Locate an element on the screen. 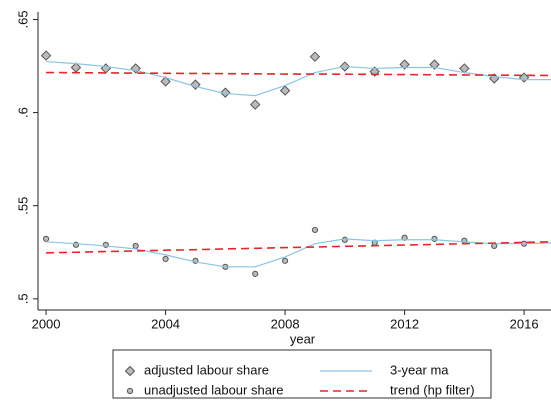 The height and width of the screenshot is (401, 551). y-tick-label: .5 is located at coordinates (22, 298).